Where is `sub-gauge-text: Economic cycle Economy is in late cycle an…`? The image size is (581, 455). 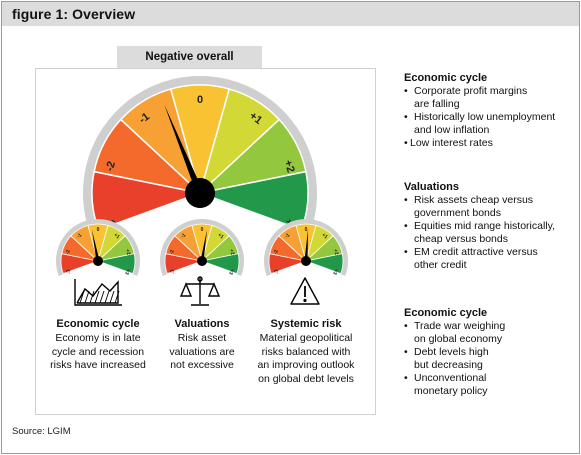
sub-gauge-text: Economic cycle Economy is in late cycle an… is located at coordinates (98, 345).